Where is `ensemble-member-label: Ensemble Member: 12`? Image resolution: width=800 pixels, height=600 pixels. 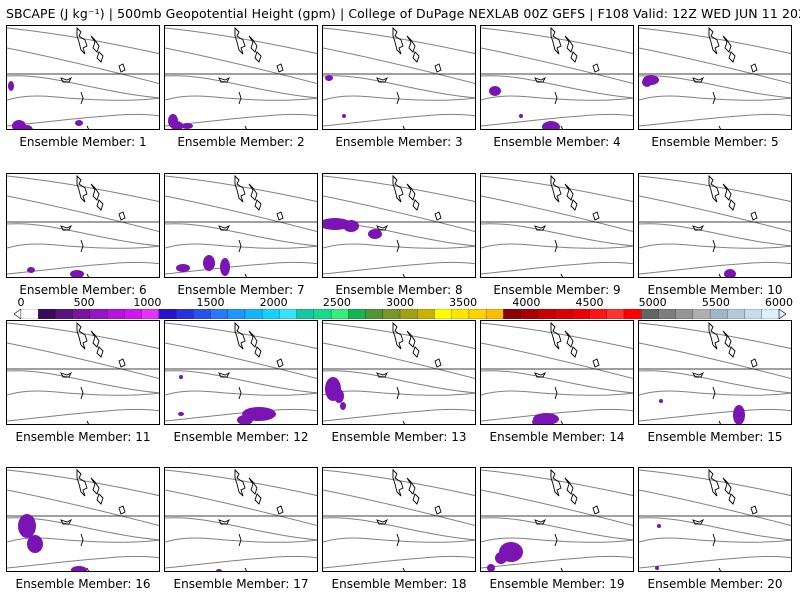
ensemble-member-label: Ensemble Member: 12 is located at coordinates (241, 437).